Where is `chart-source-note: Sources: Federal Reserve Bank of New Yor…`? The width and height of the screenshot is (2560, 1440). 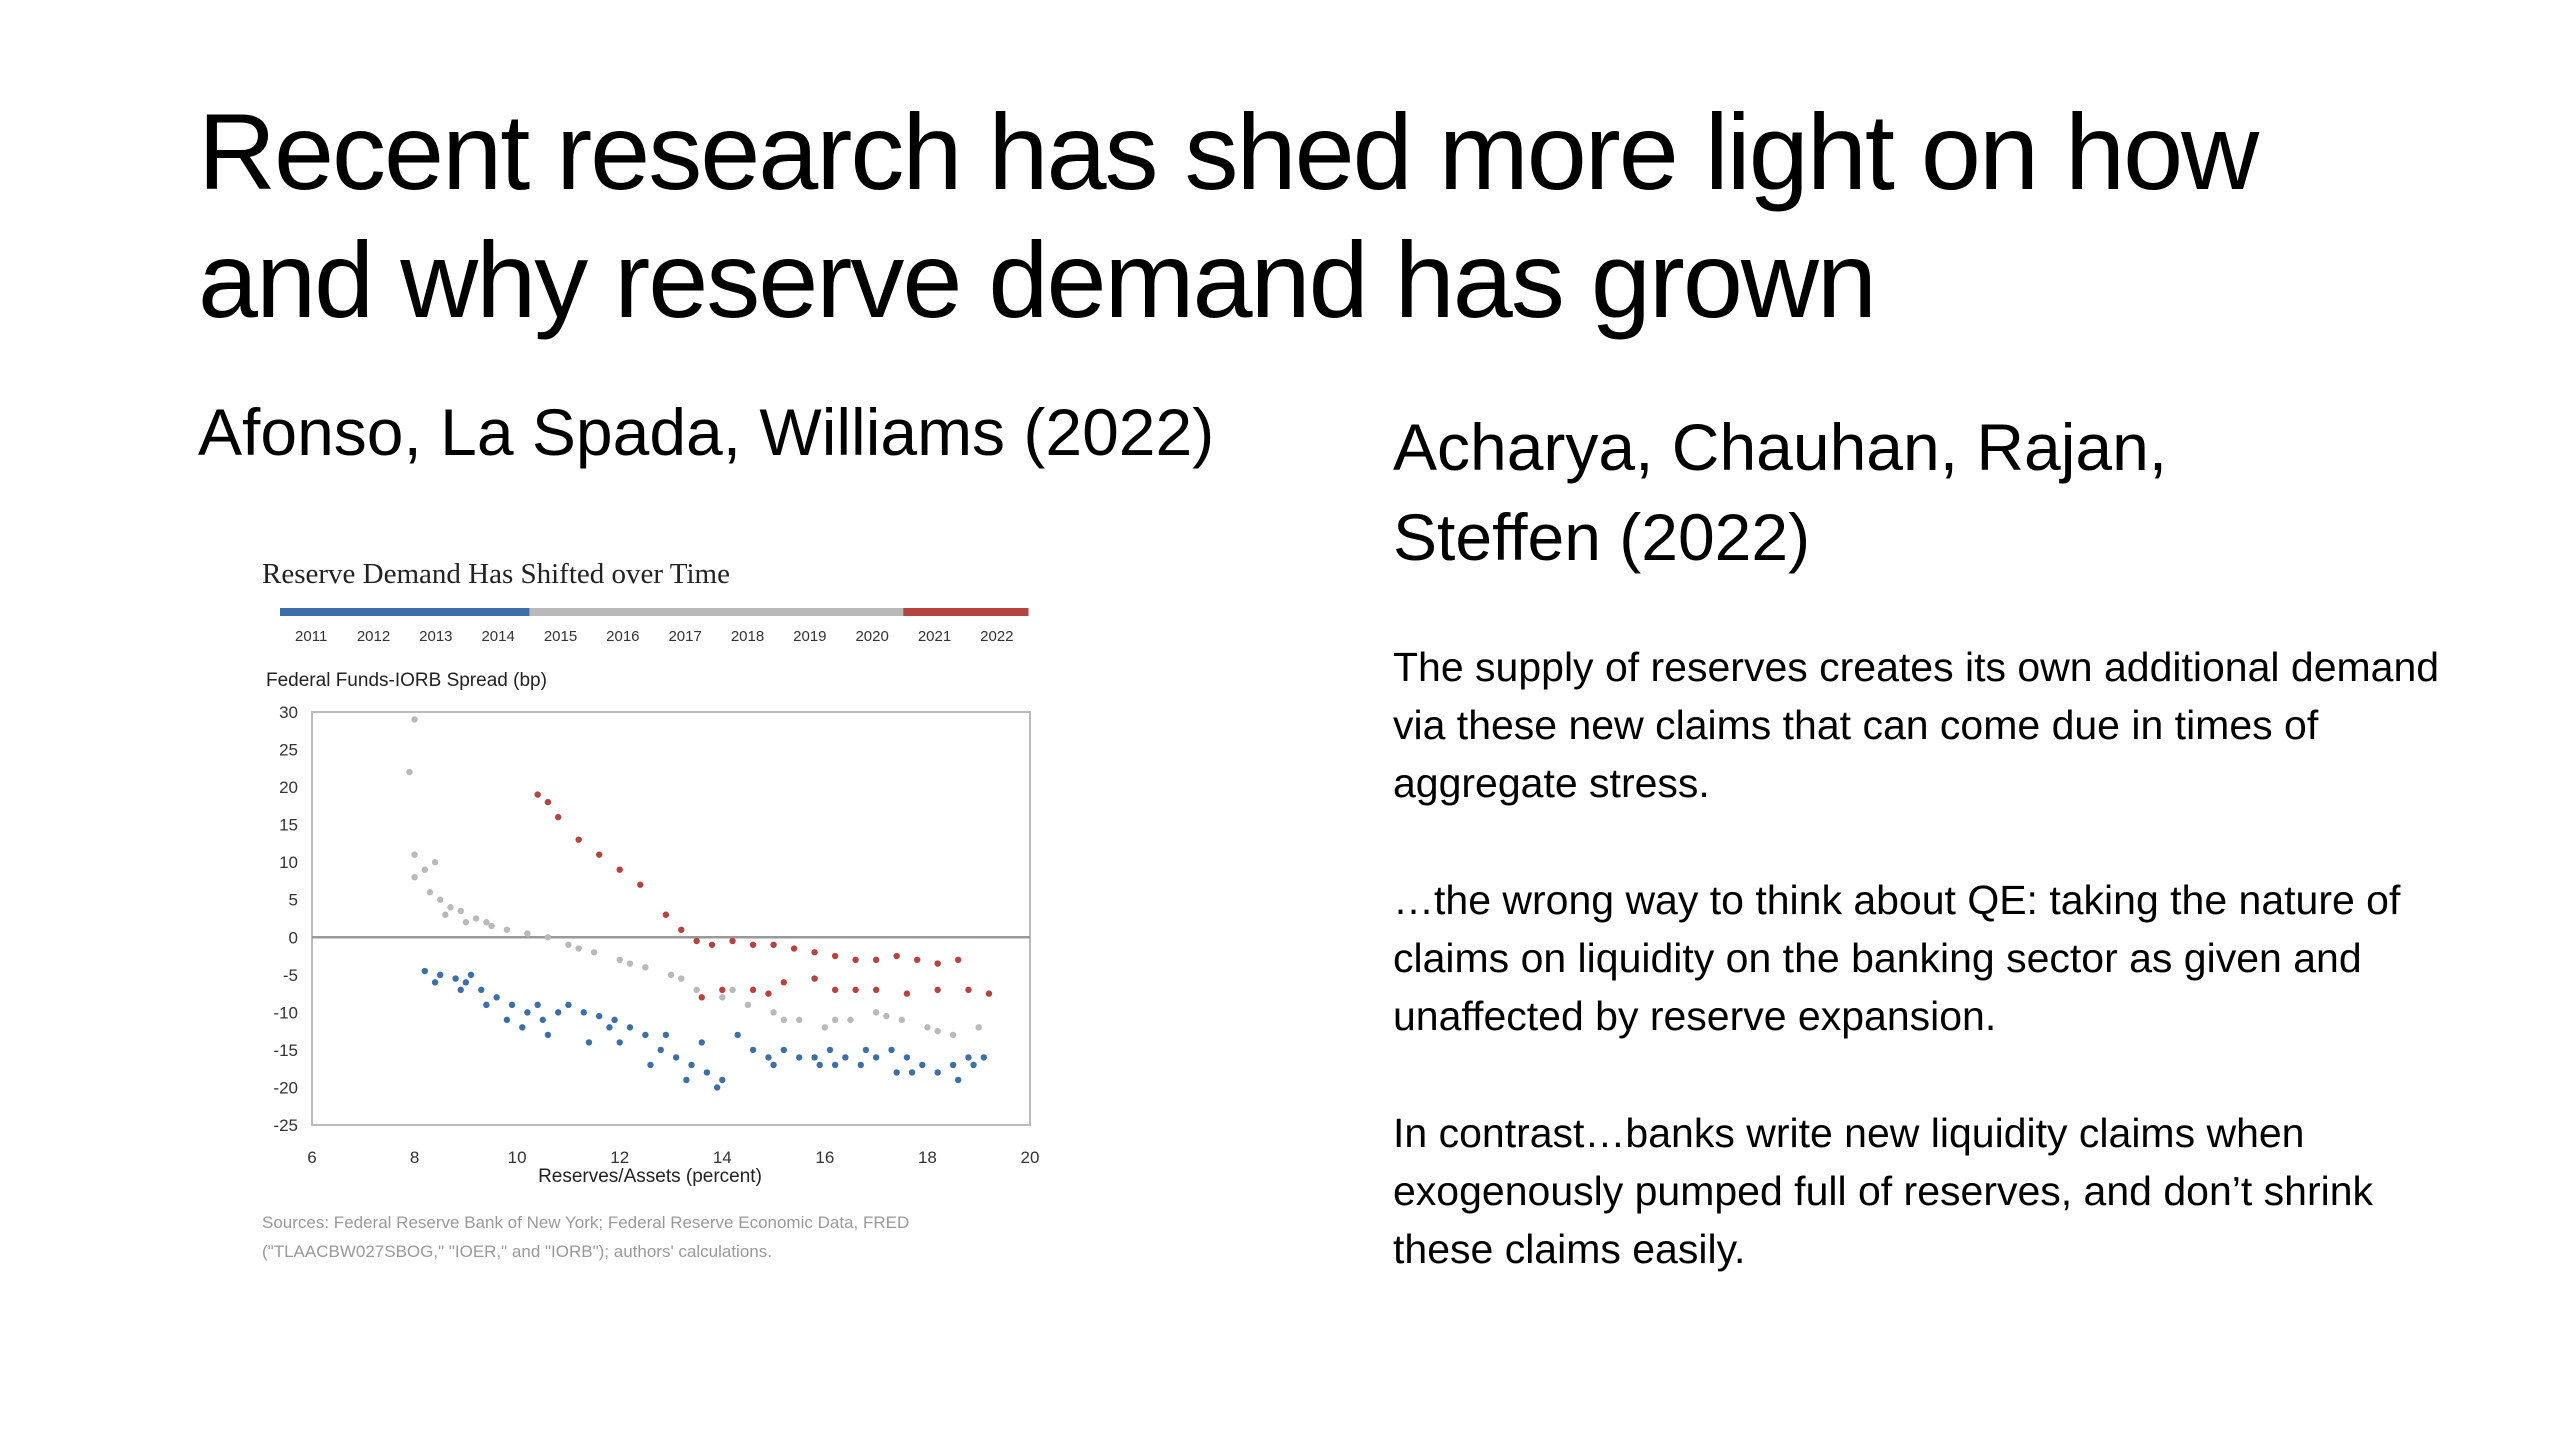
chart-source-note: Sources: Federal Reserve Bank of New Yor… is located at coordinates (586, 1237).